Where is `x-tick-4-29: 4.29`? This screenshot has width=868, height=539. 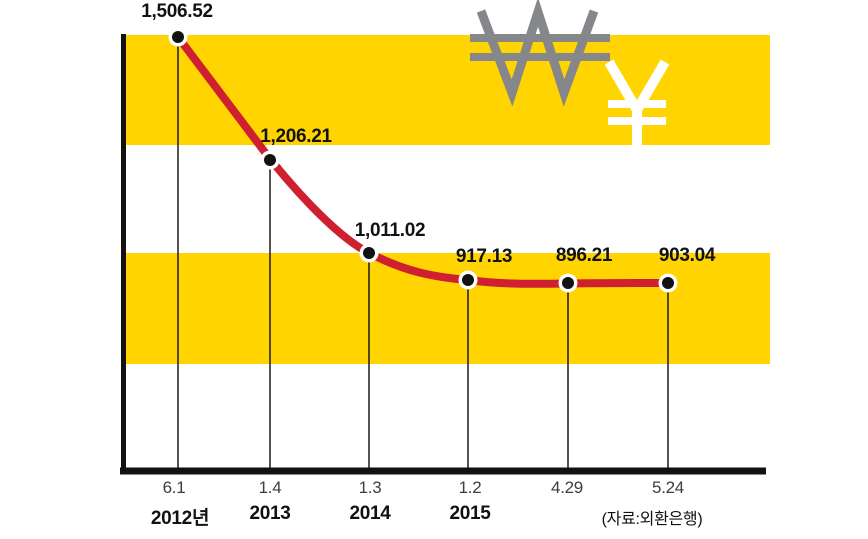 x-tick-4-29: 4.29 is located at coordinates (567, 487).